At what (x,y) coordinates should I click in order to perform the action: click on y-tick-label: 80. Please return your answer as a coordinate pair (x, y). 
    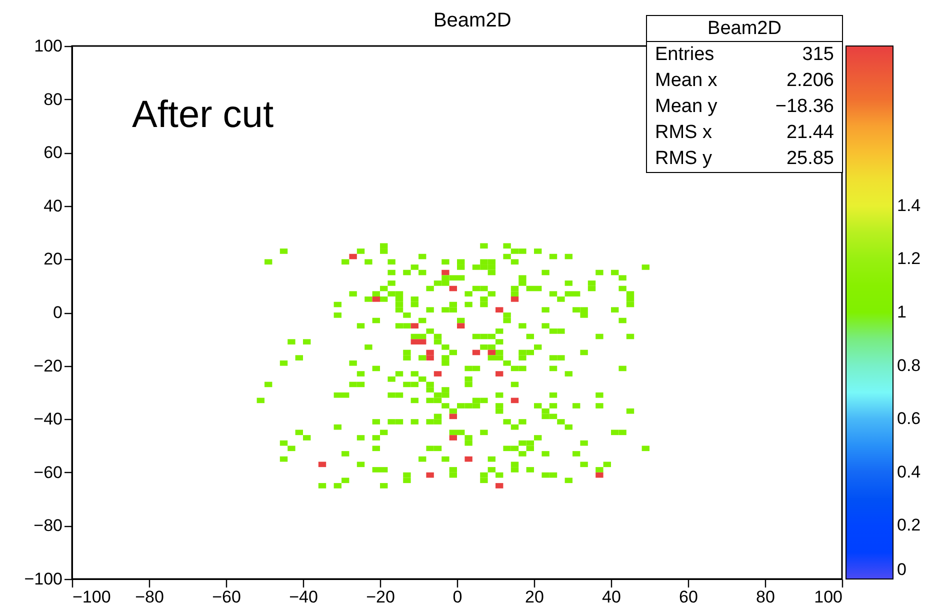
    Looking at the image, I should click on (53, 99).